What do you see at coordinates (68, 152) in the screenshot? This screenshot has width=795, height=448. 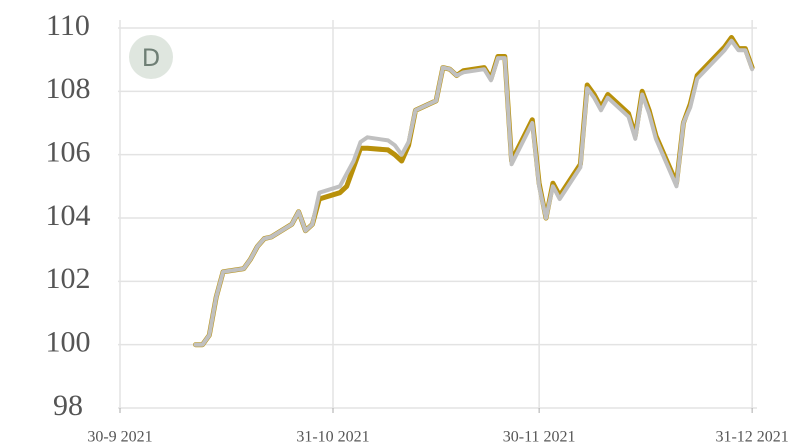 I see `y-tick-label: 106` at bounding box center [68, 152].